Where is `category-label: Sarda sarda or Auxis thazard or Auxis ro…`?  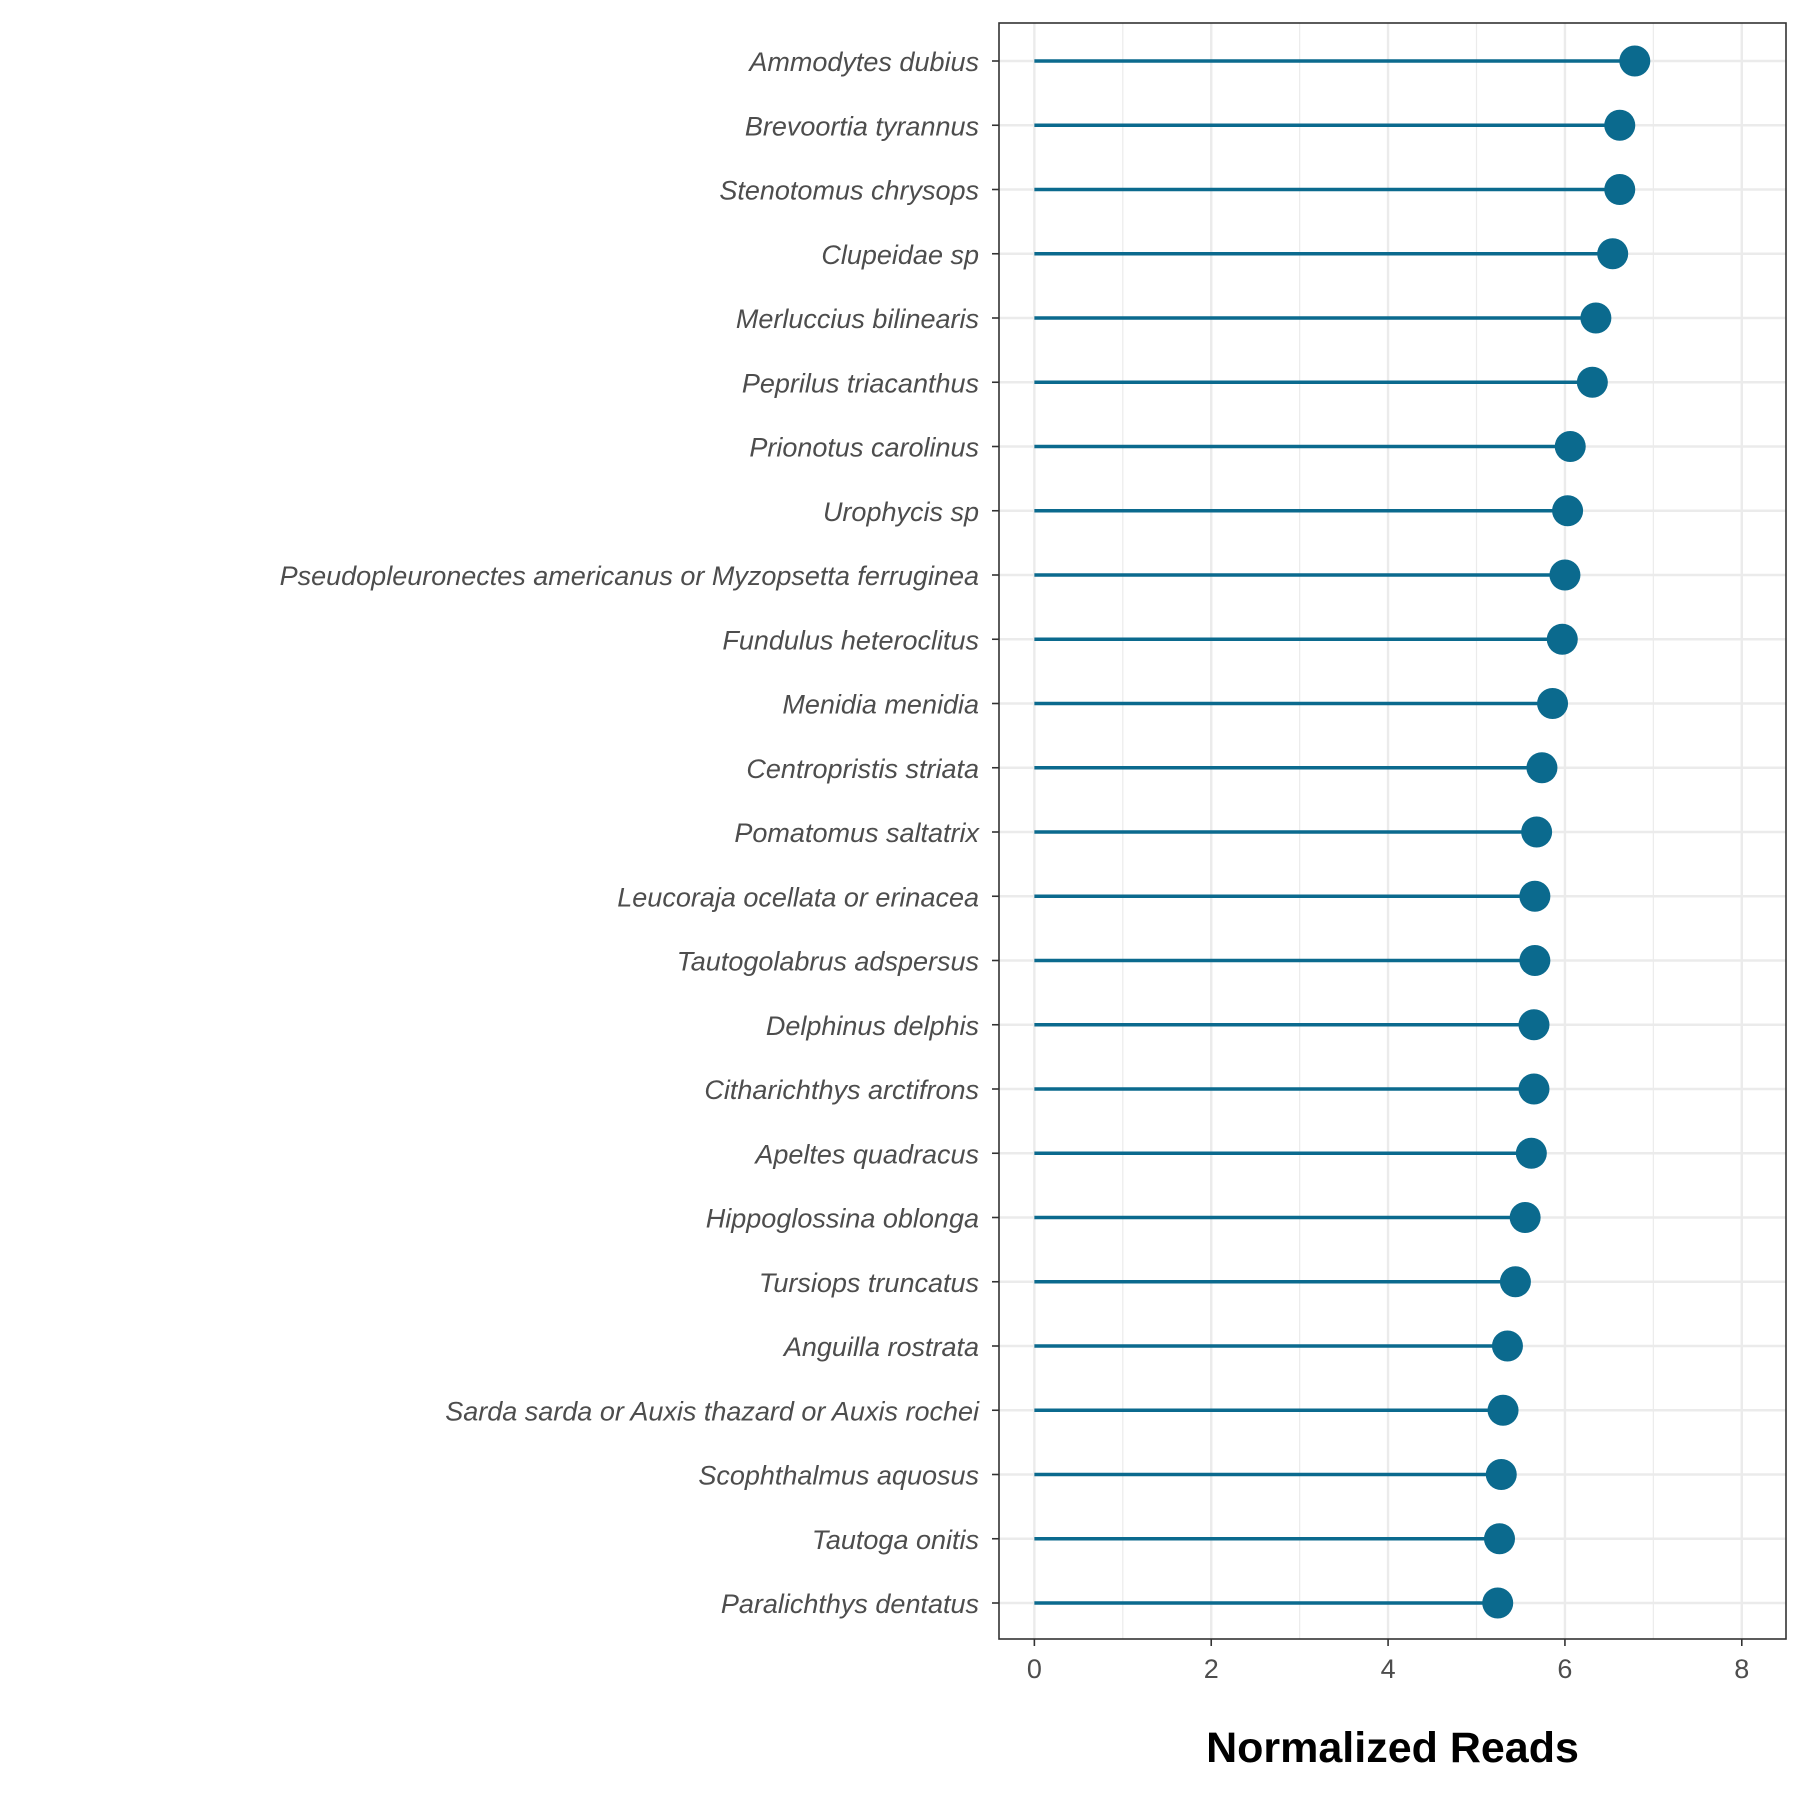 category-label: Sarda sarda or Auxis thazard or Auxis ro… is located at coordinates (712, 1411).